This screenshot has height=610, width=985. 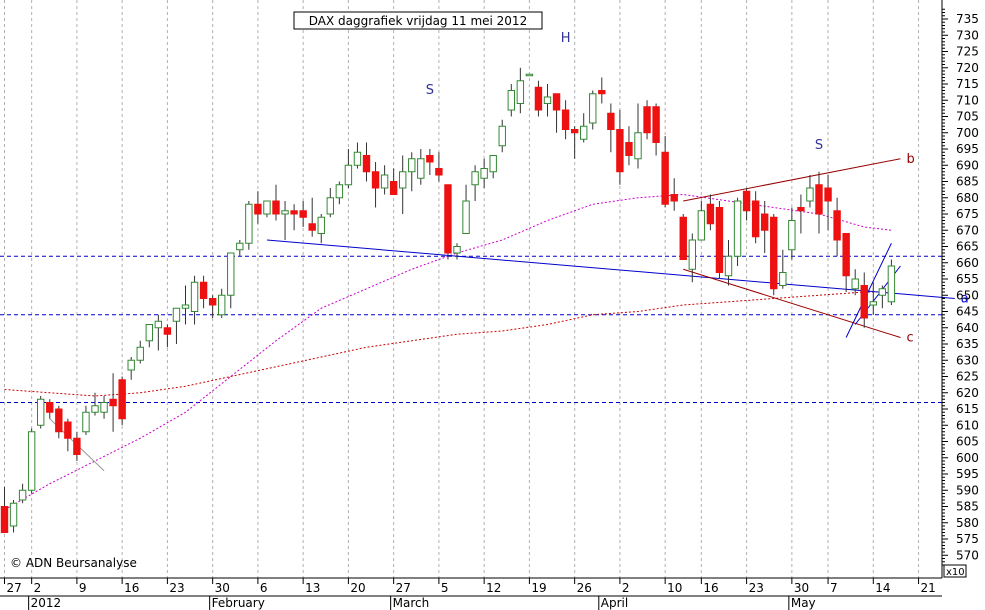 I want to click on y-tick-label-3: 585, so click(x=967, y=507).